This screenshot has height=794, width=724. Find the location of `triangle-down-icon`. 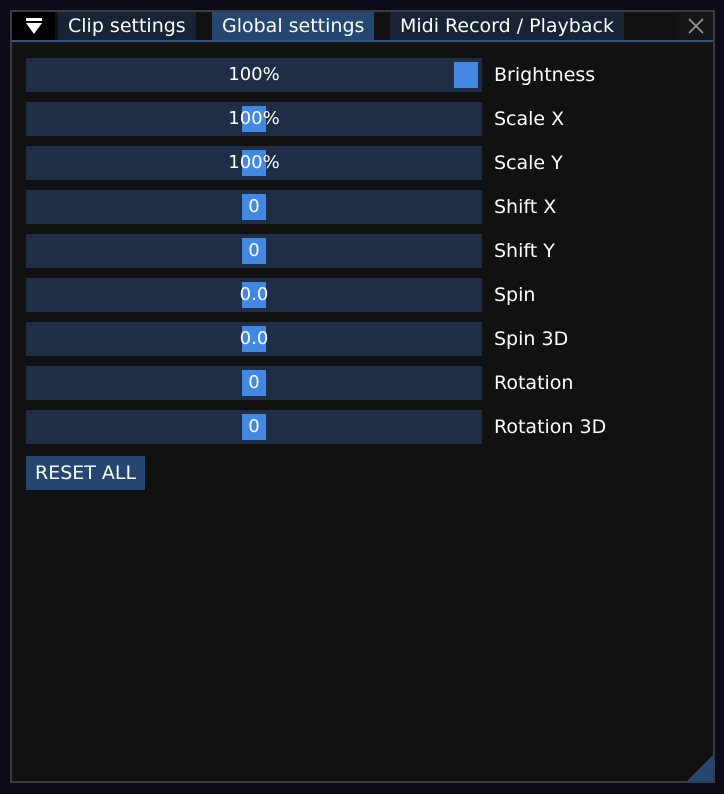

triangle-down-icon is located at coordinates (33, 26).